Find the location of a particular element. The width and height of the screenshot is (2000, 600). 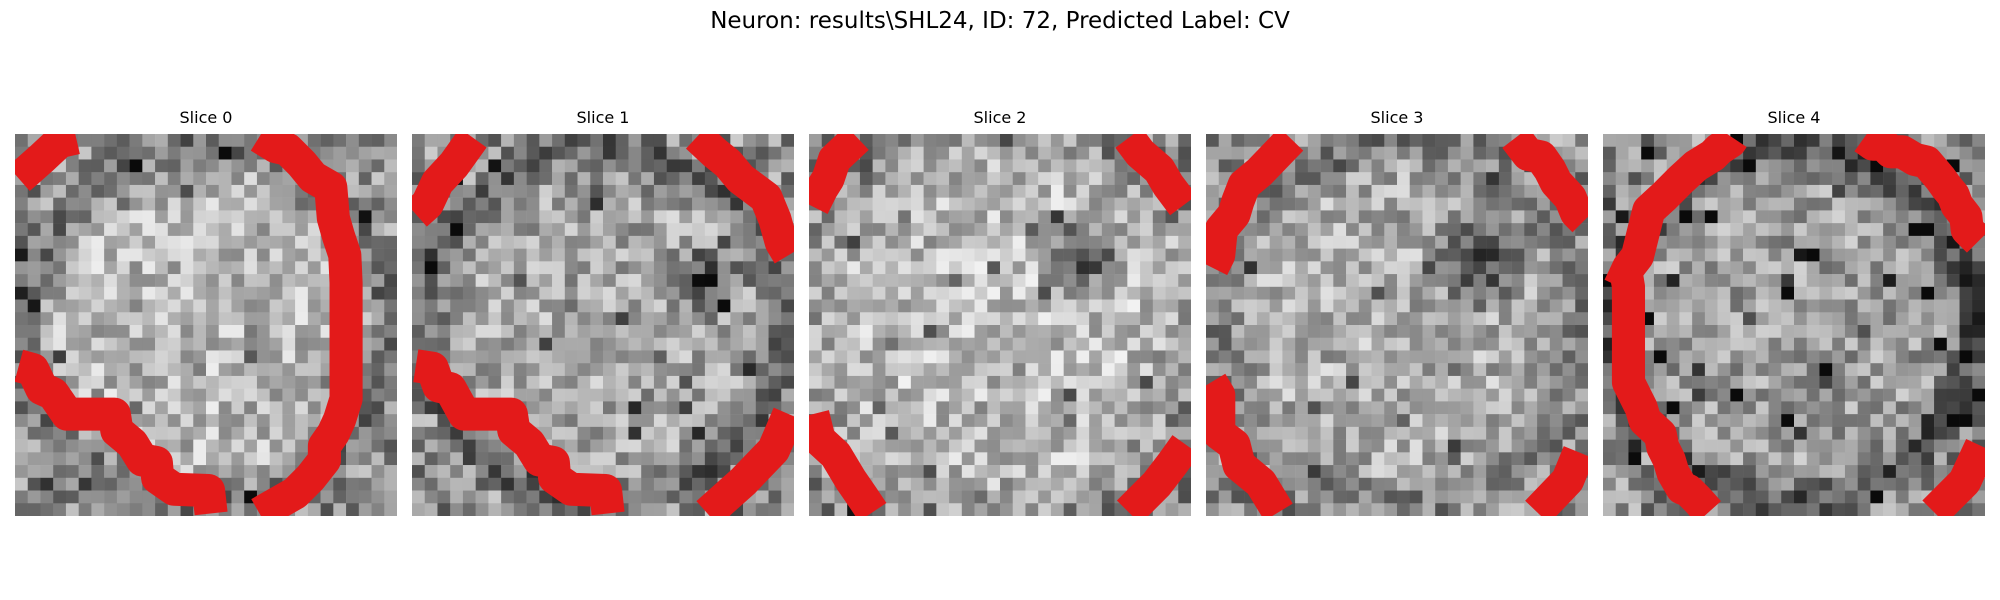

slice-4-image is located at coordinates (1794, 325).